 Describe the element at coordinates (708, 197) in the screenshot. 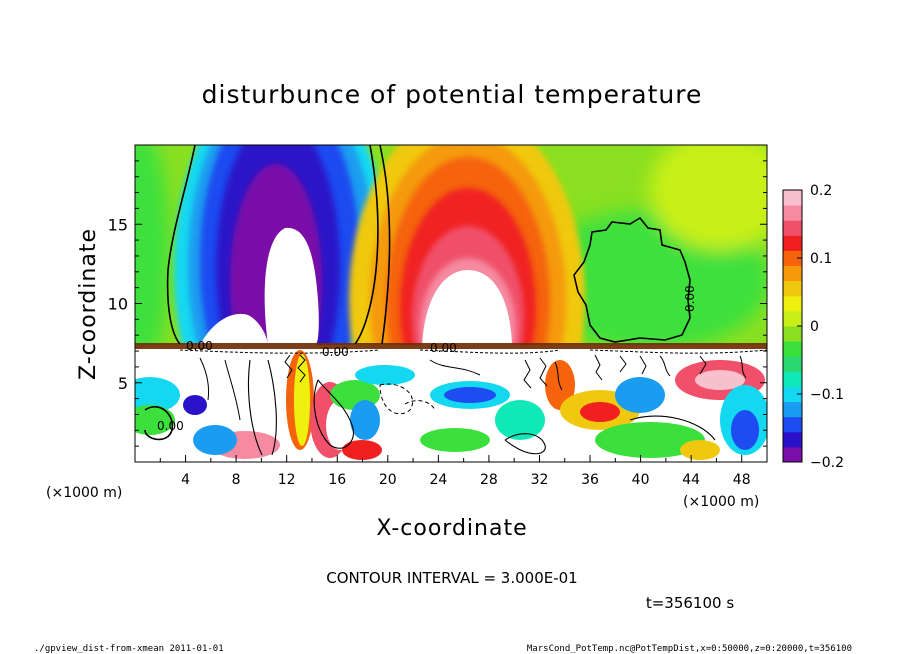

I see `yellow-green-patch` at that location.